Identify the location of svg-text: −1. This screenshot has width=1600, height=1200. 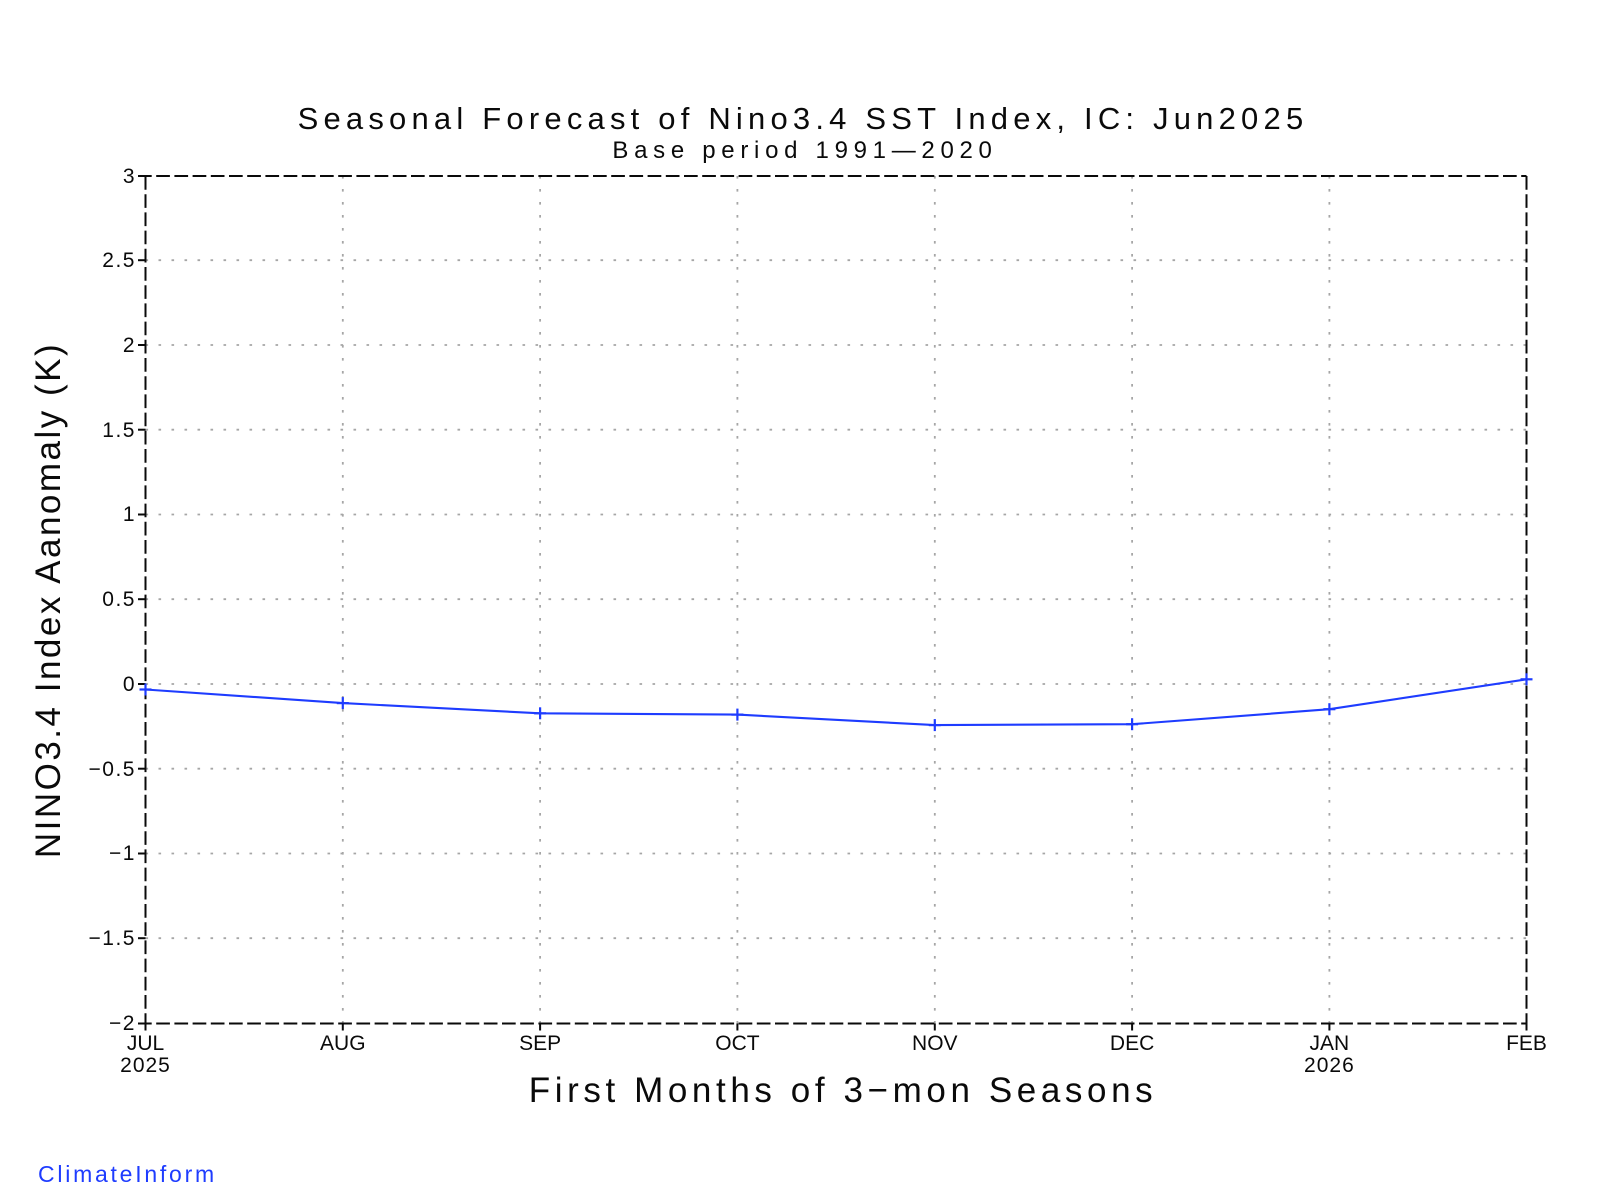
(122, 853).